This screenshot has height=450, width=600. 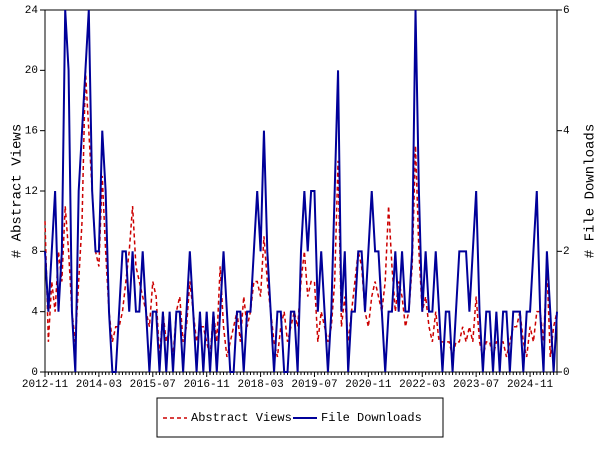 What do you see at coordinates (371, 418) in the screenshot?
I see `legend-label: File Downloads` at bounding box center [371, 418].